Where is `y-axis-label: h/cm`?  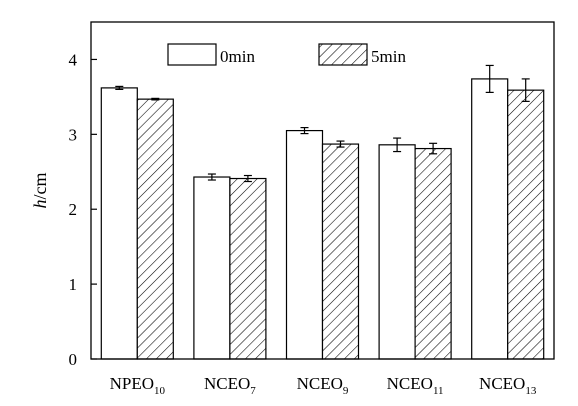
y-axis-label: h/cm is located at coordinates (40, 191).